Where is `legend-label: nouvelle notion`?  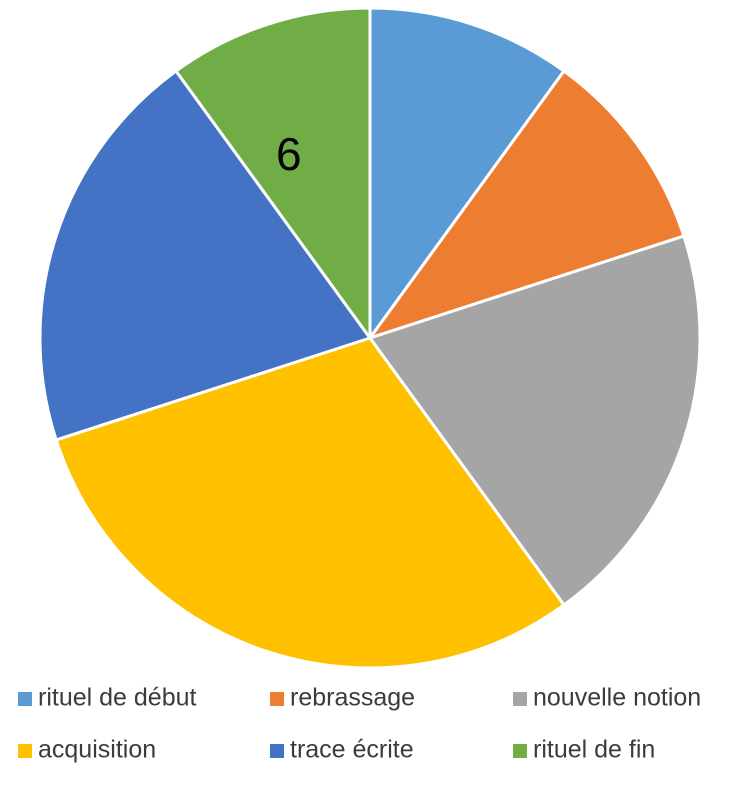 legend-label: nouvelle notion is located at coordinates (617, 698).